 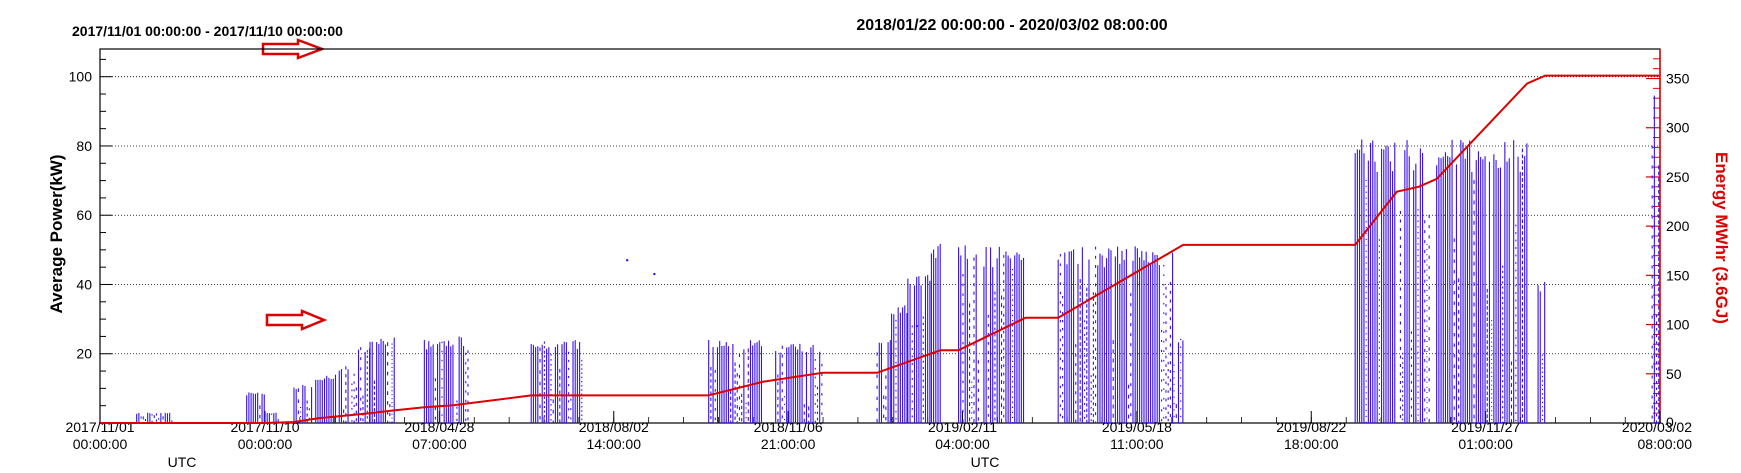 What do you see at coordinates (1678, 128) in the screenshot?
I see `y2-tick-label: 300` at bounding box center [1678, 128].